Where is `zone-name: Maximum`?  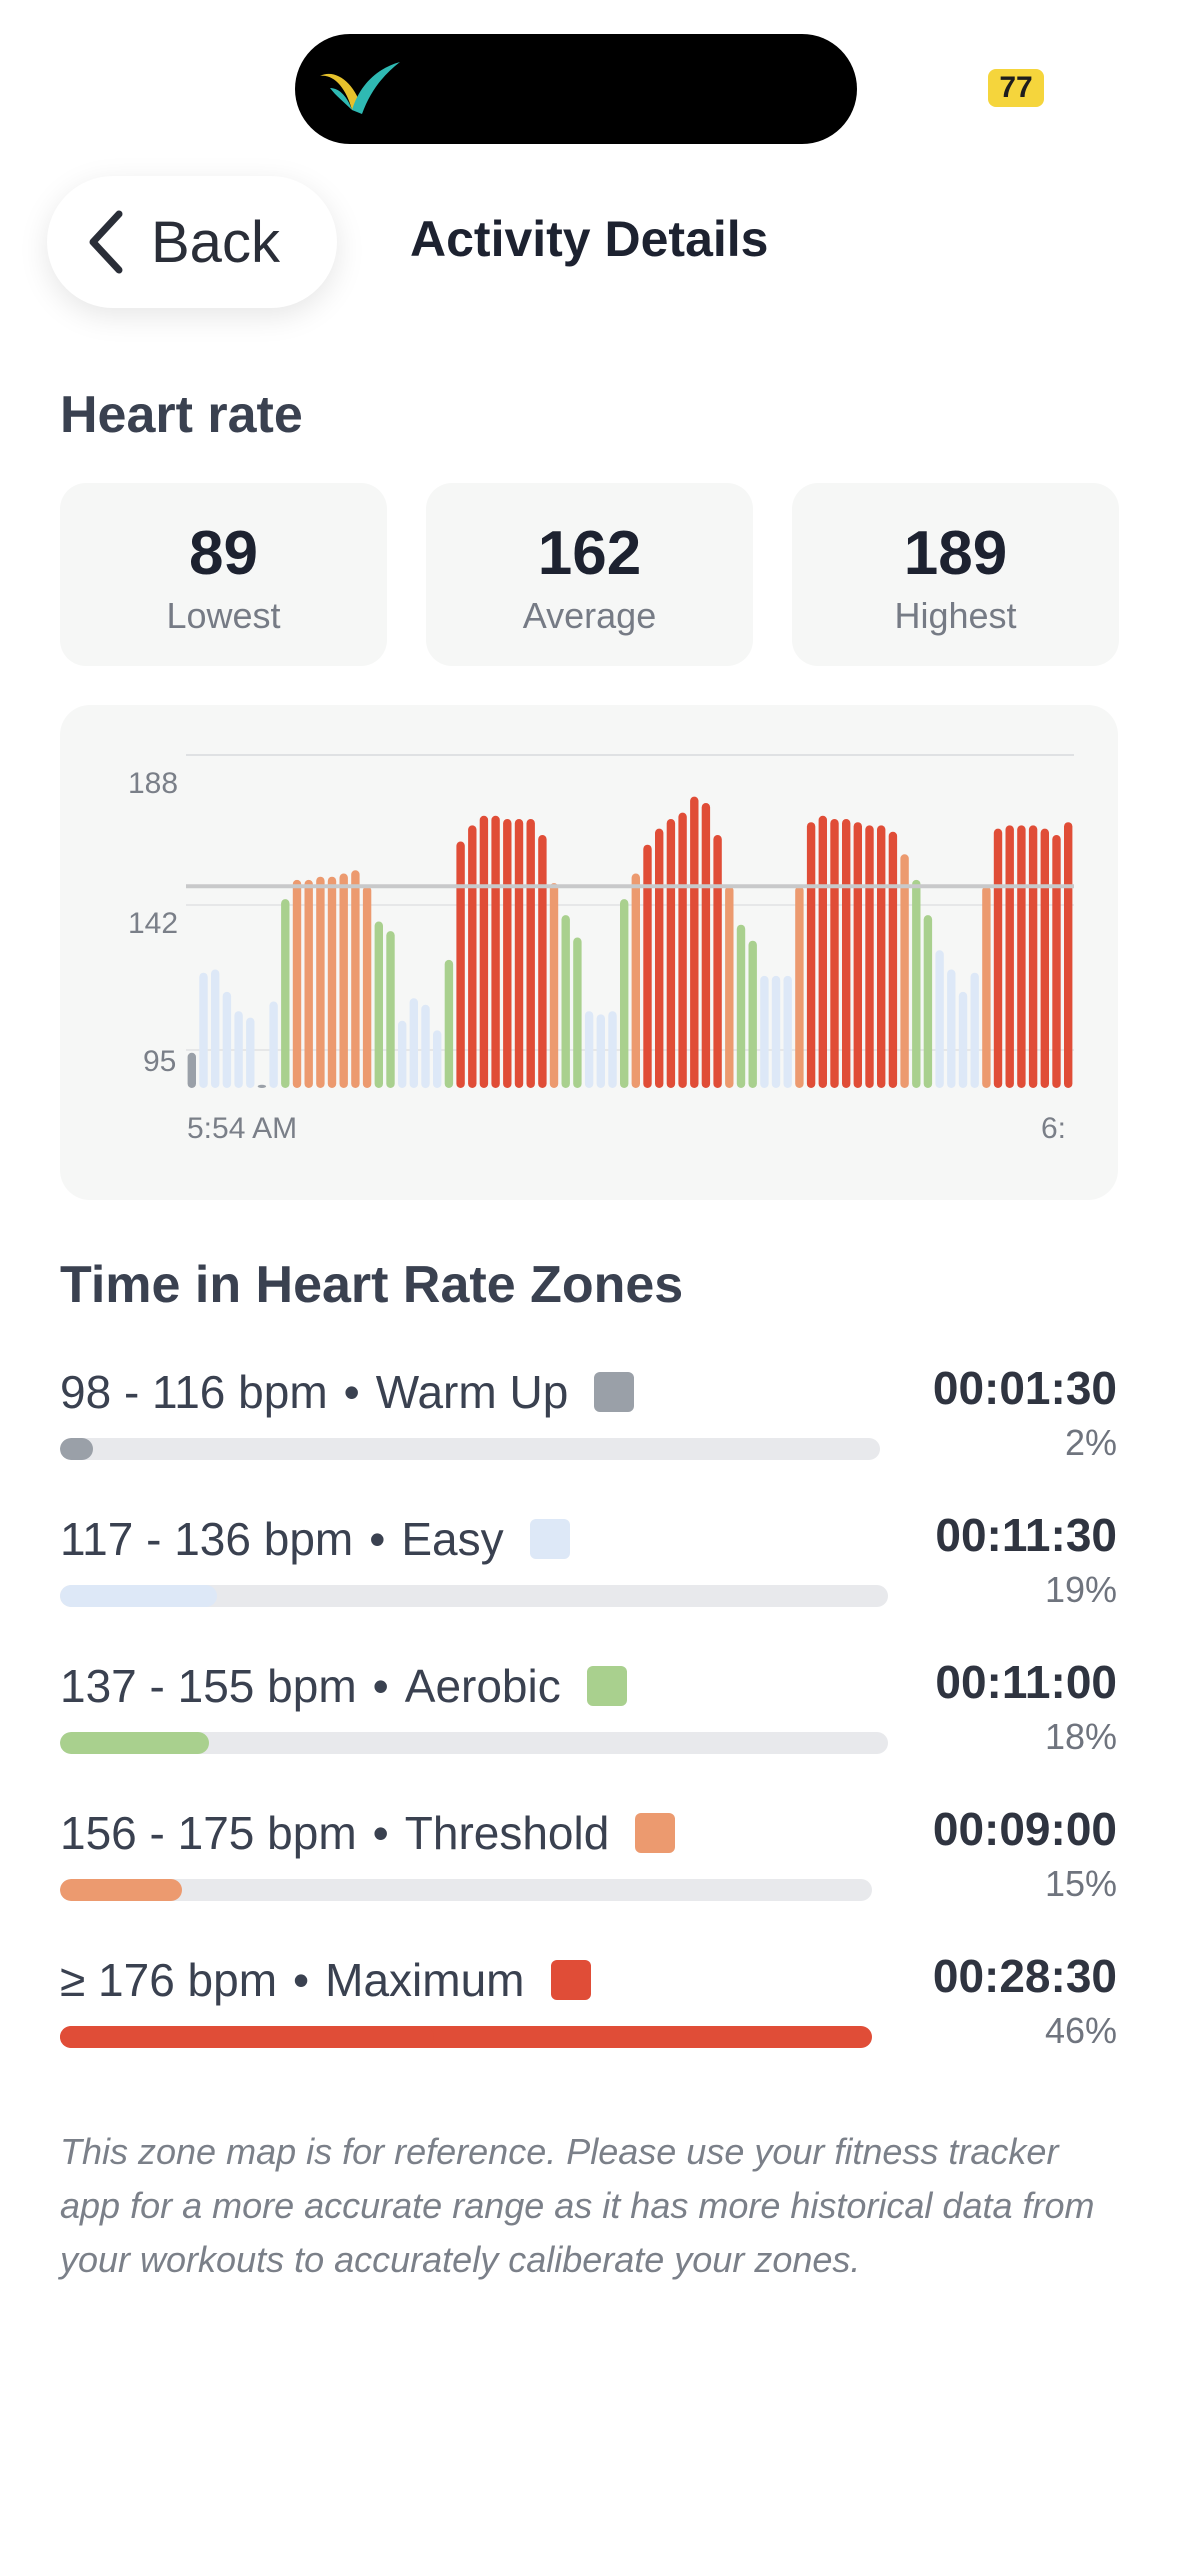 zone-name: Maximum is located at coordinates (425, 1980).